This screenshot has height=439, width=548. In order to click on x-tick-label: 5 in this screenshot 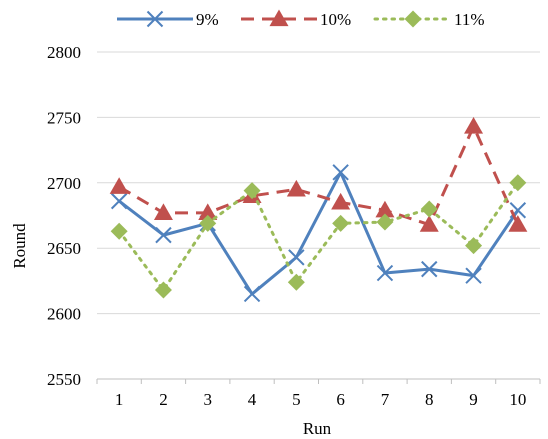, I will do `click(296, 399)`.